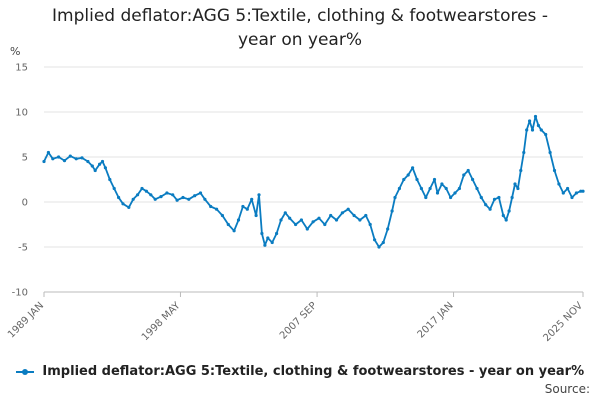  What do you see at coordinates (26, 320) in the screenshot?
I see `x-tick-label: 1989 JAN` at bounding box center [26, 320].